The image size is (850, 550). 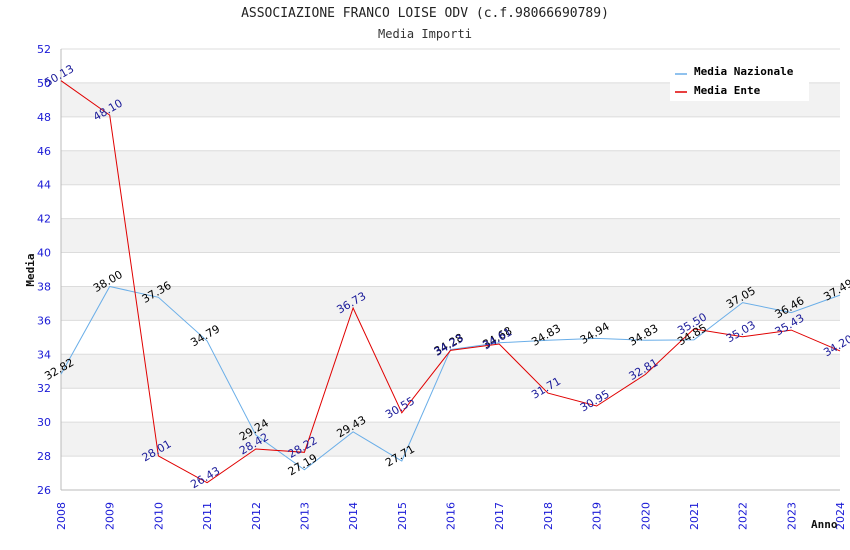 I want to click on legend-label-media-ente: Media Ente, so click(x=727, y=90).